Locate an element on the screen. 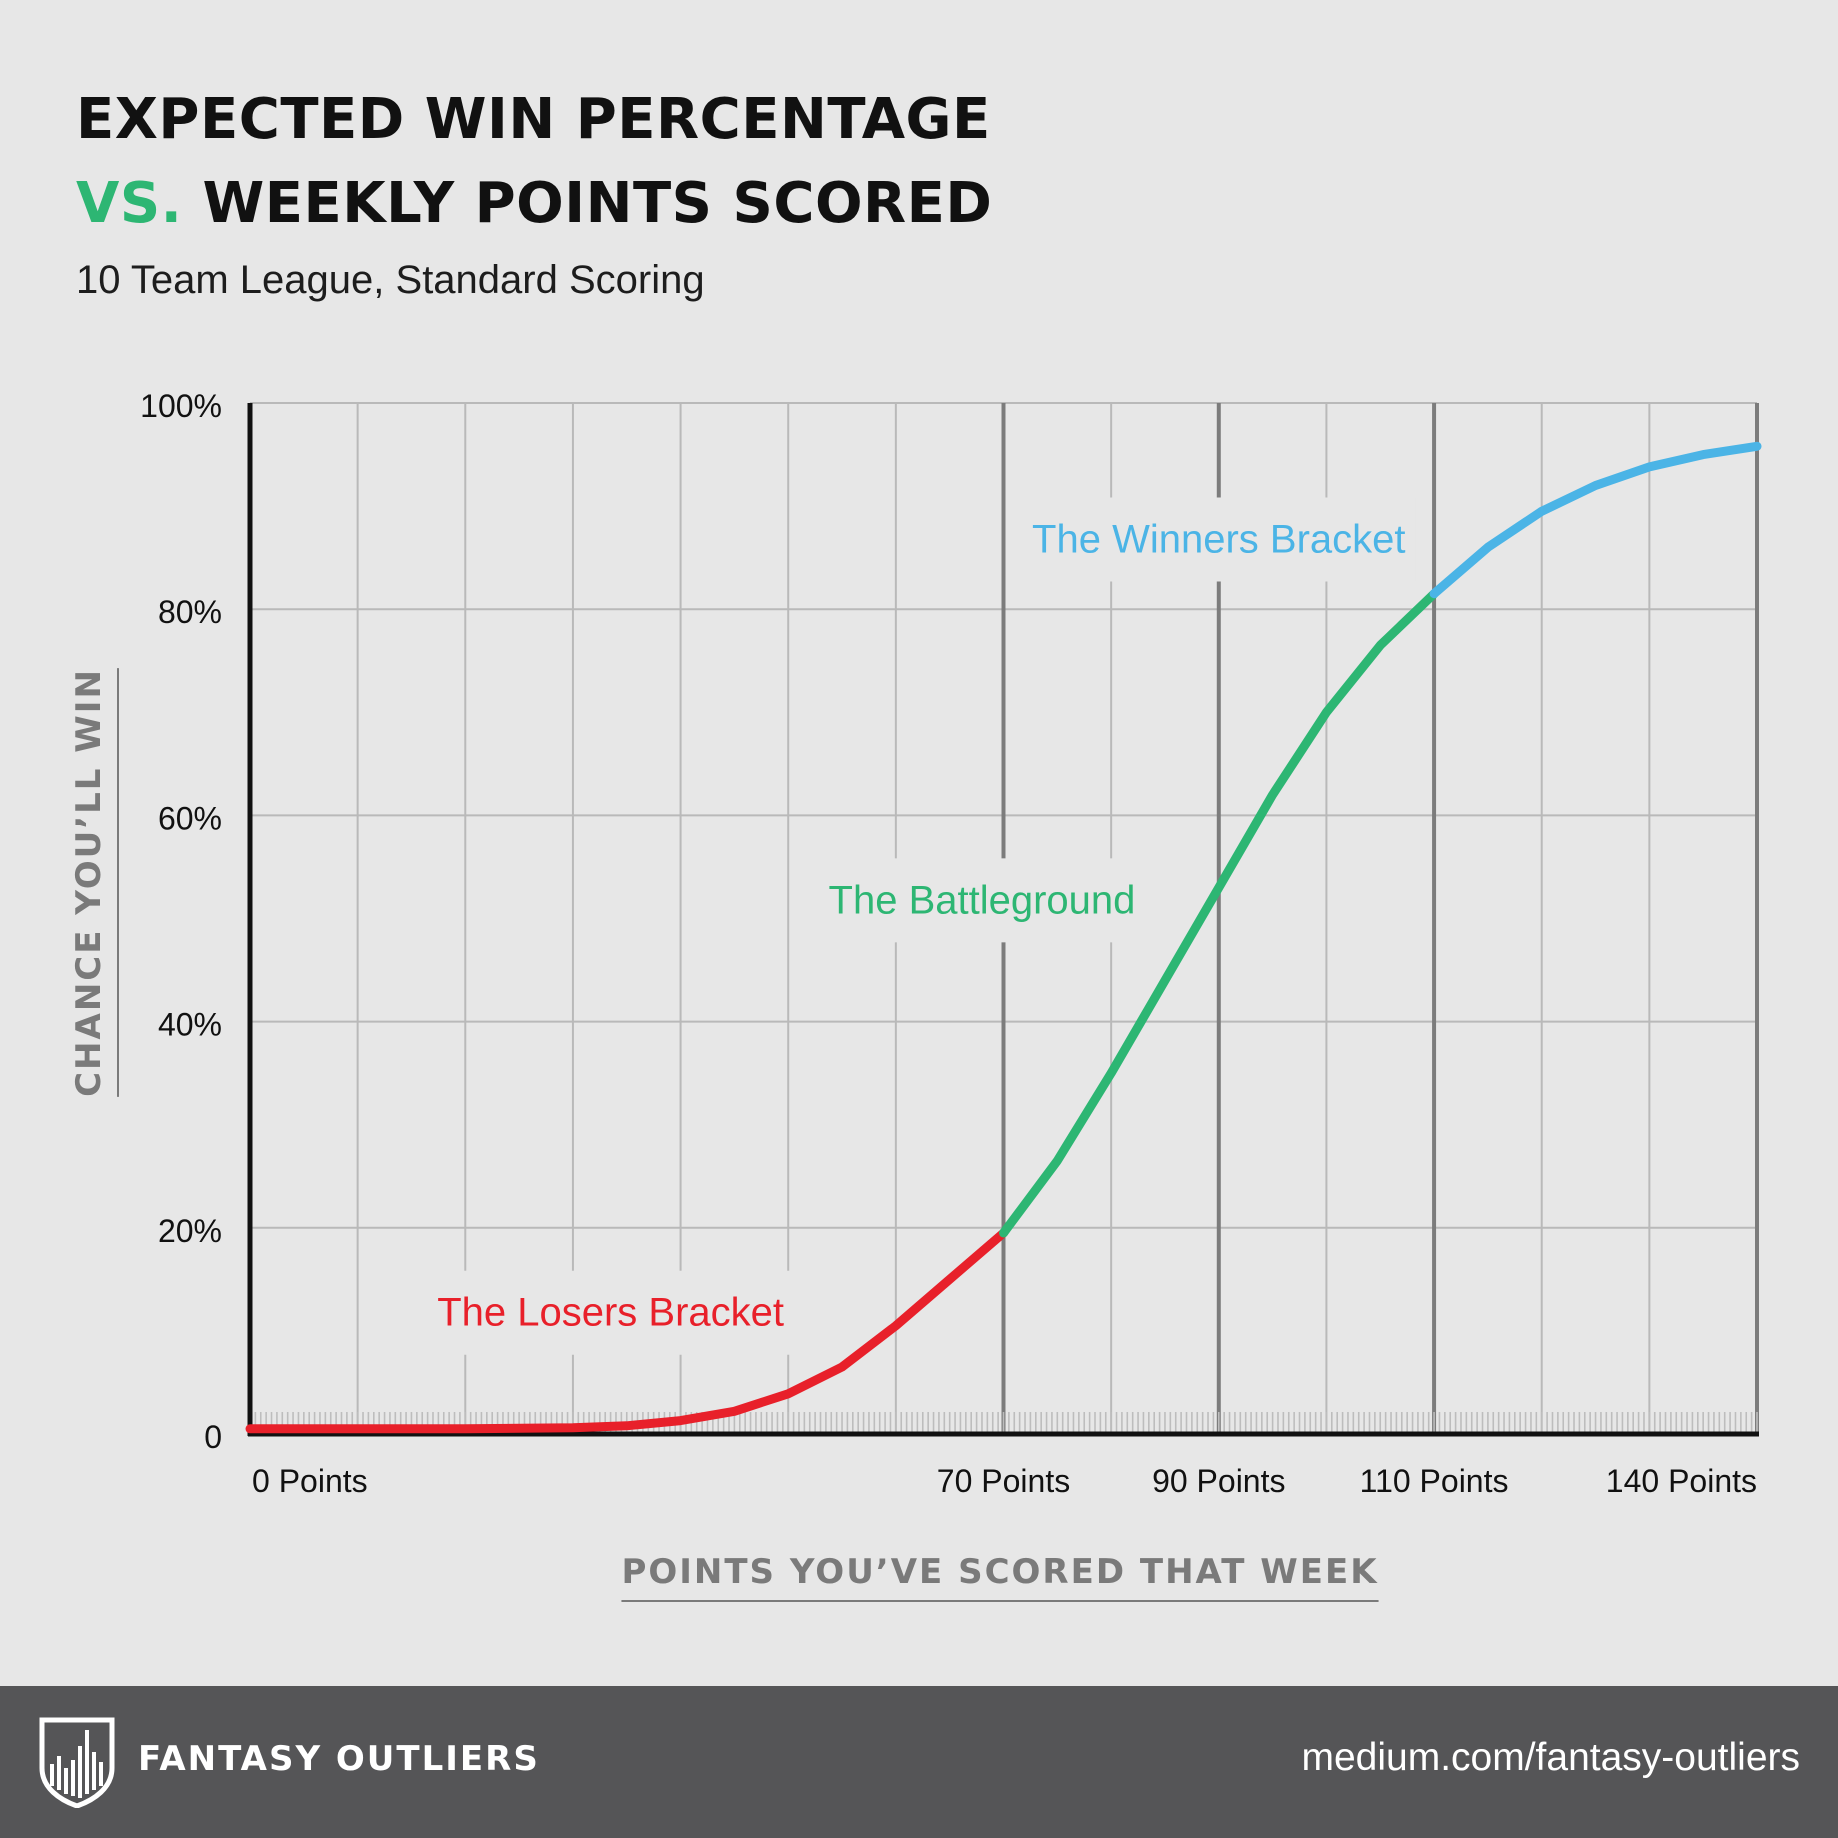 The width and height of the screenshot is (1838, 1838). y-tick-label: 60% is located at coordinates (190, 818).